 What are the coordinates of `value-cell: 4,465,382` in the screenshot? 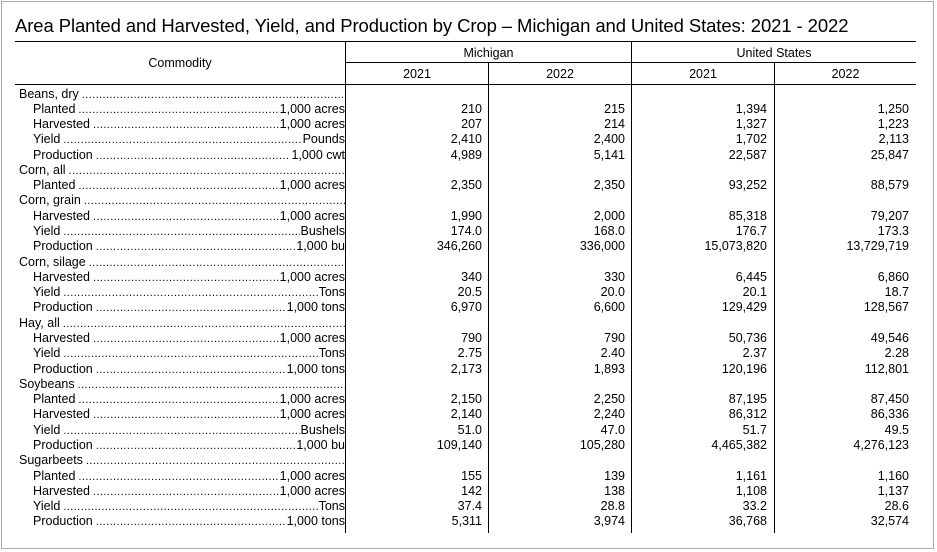 It's located at (739, 444).